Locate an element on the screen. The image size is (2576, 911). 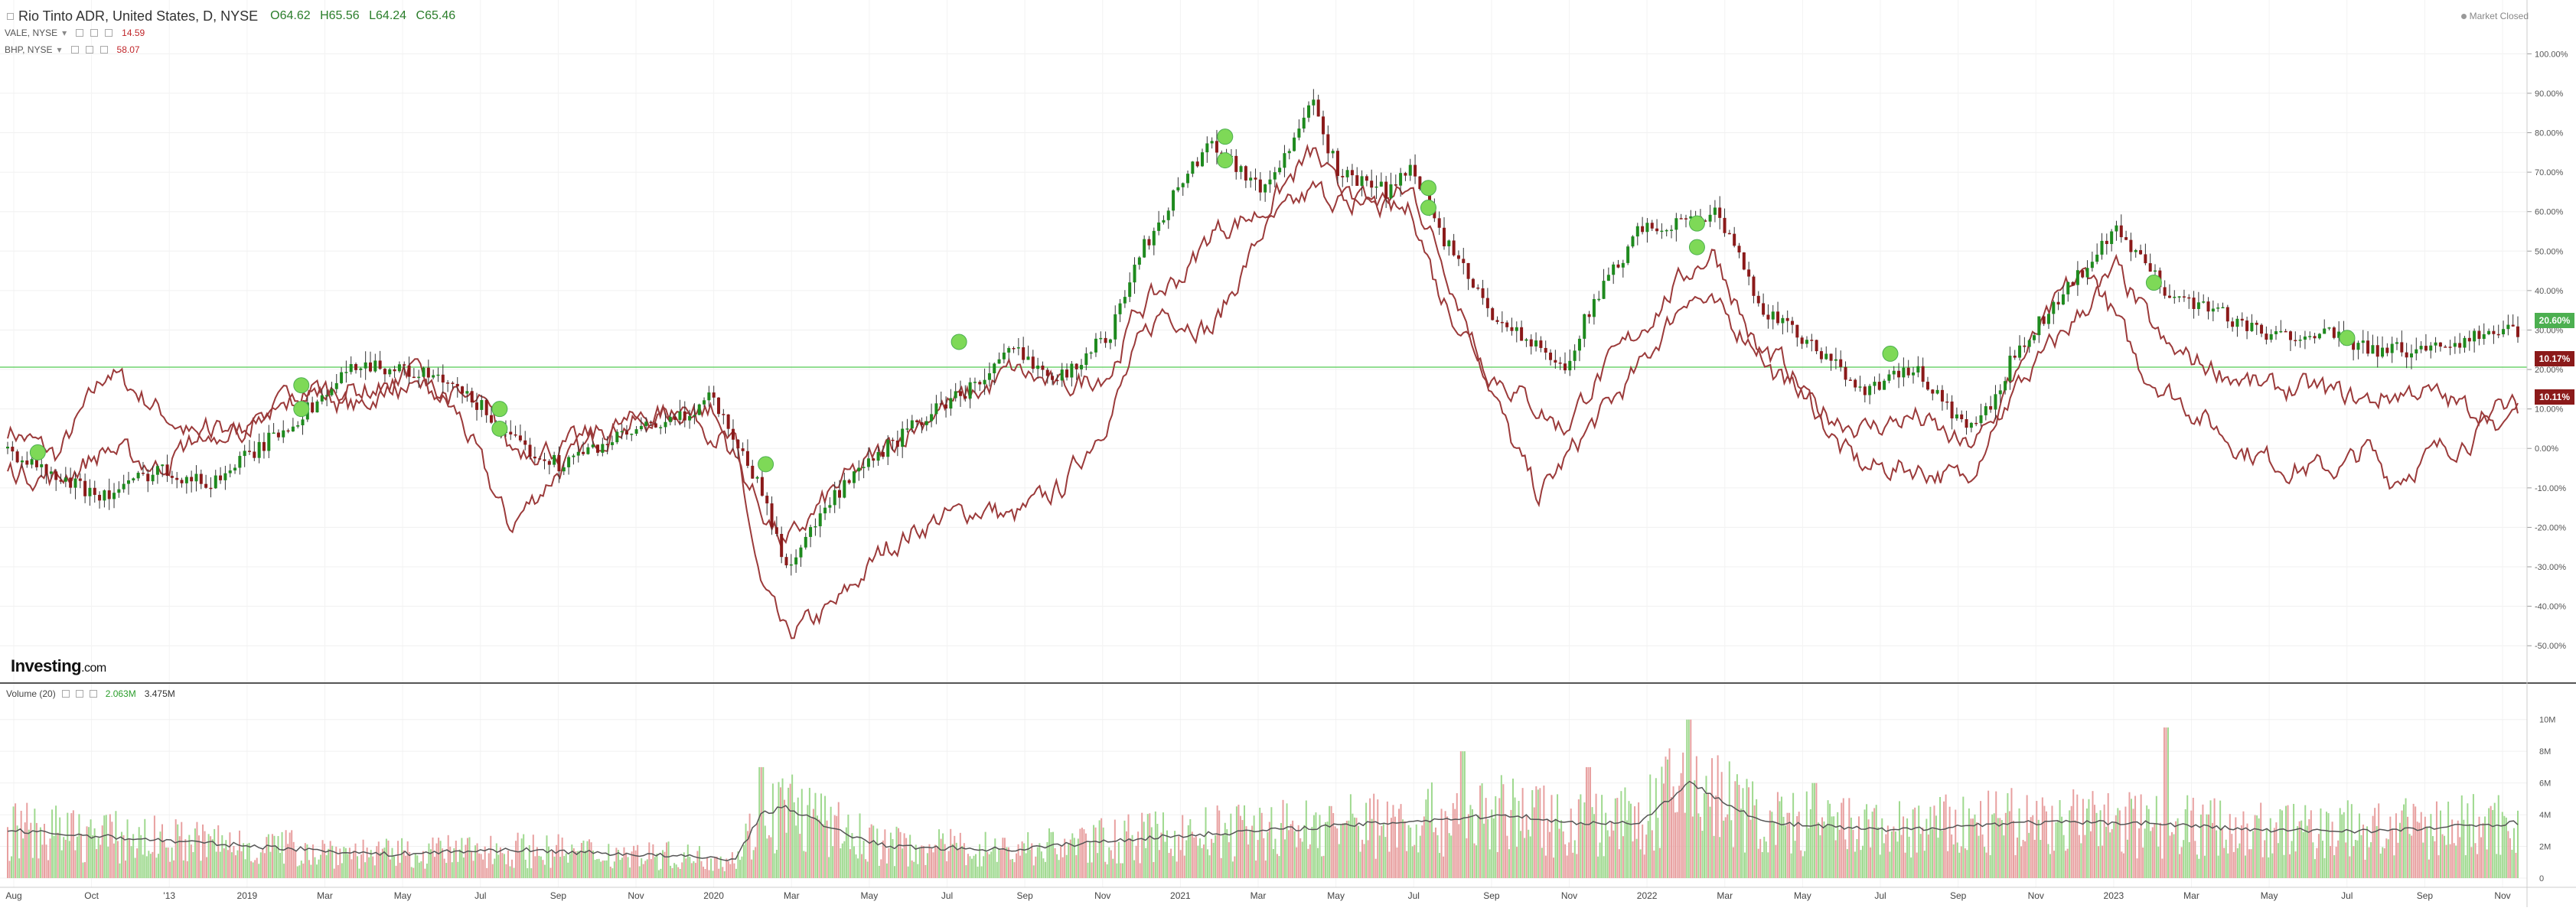
collapse-icon is located at coordinates (10, 16).